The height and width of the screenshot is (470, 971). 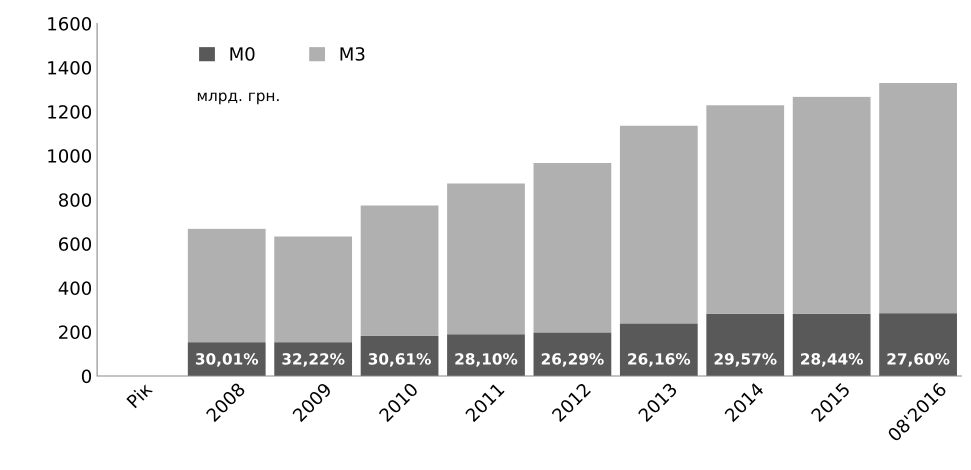 What do you see at coordinates (486, 360) in the screenshot?
I see `annotation: 28,10%` at bounding box center [486, 360].